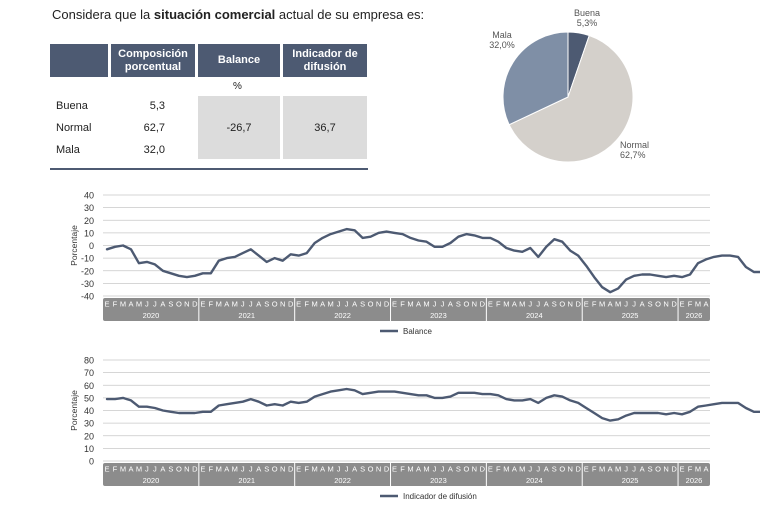  Describe the element at coordinates (154, 128) in the screenshot. I see `row-value-normal: 62,7` at that location.